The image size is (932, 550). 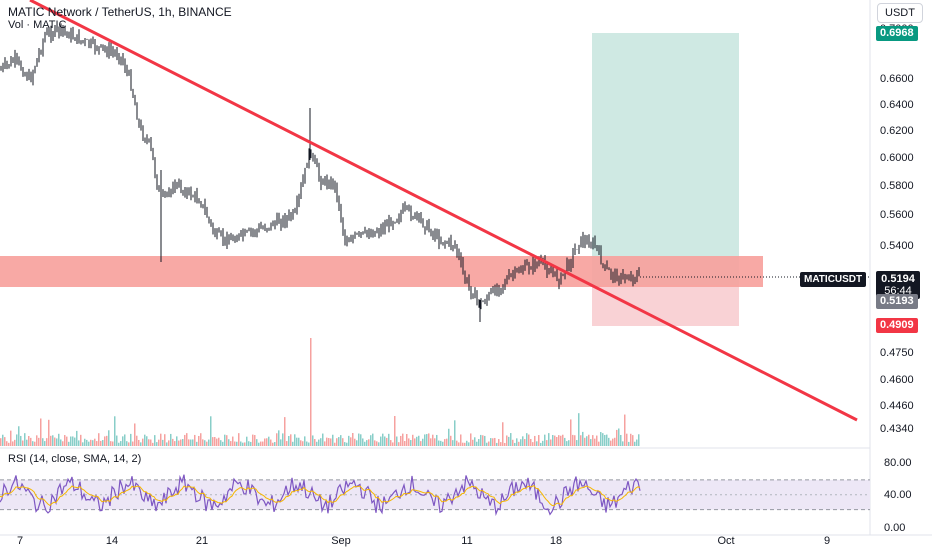 I want to click on time-tick-label: 11, so click(x=466, y=541).